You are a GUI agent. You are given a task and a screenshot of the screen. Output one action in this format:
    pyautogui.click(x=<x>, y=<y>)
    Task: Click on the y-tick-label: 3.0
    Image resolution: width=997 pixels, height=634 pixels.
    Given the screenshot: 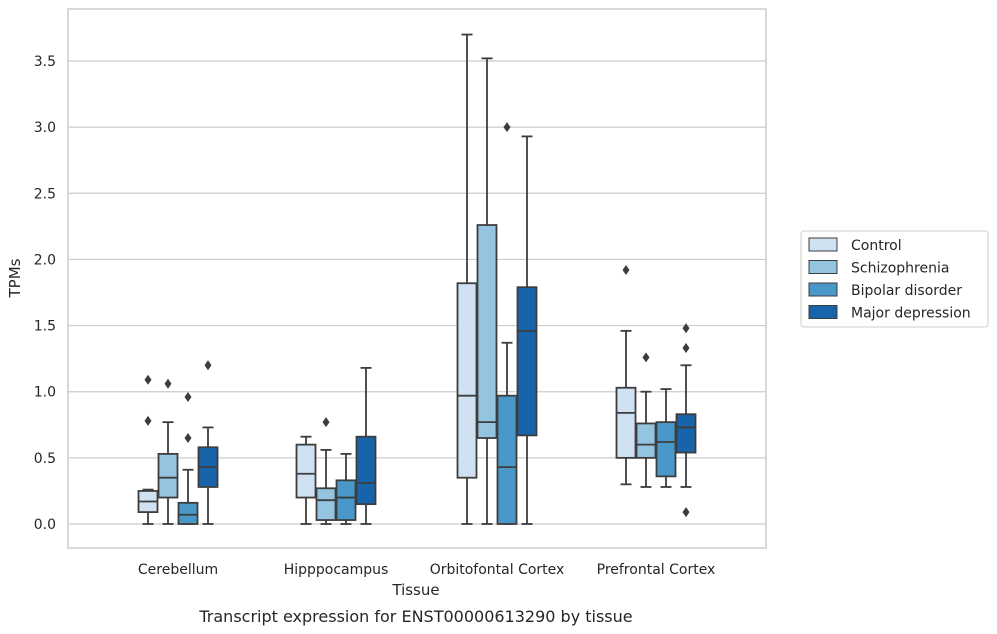 What is the action you would take?
    pyautogui.click(x=45, y=128)
    